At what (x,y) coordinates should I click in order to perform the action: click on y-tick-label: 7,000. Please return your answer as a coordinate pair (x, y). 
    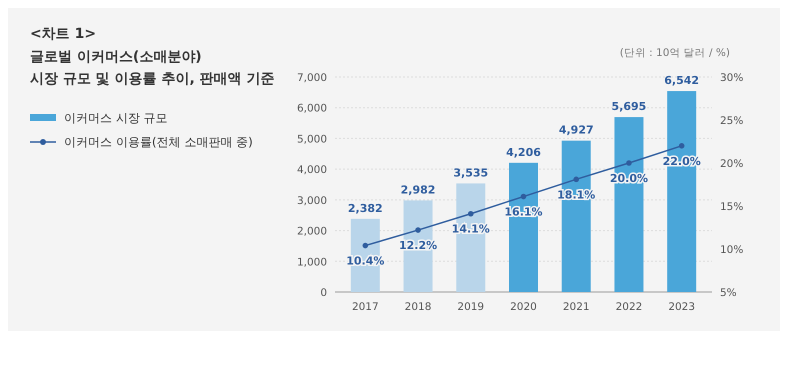
    Looking at the image, I should click on (311, 78).